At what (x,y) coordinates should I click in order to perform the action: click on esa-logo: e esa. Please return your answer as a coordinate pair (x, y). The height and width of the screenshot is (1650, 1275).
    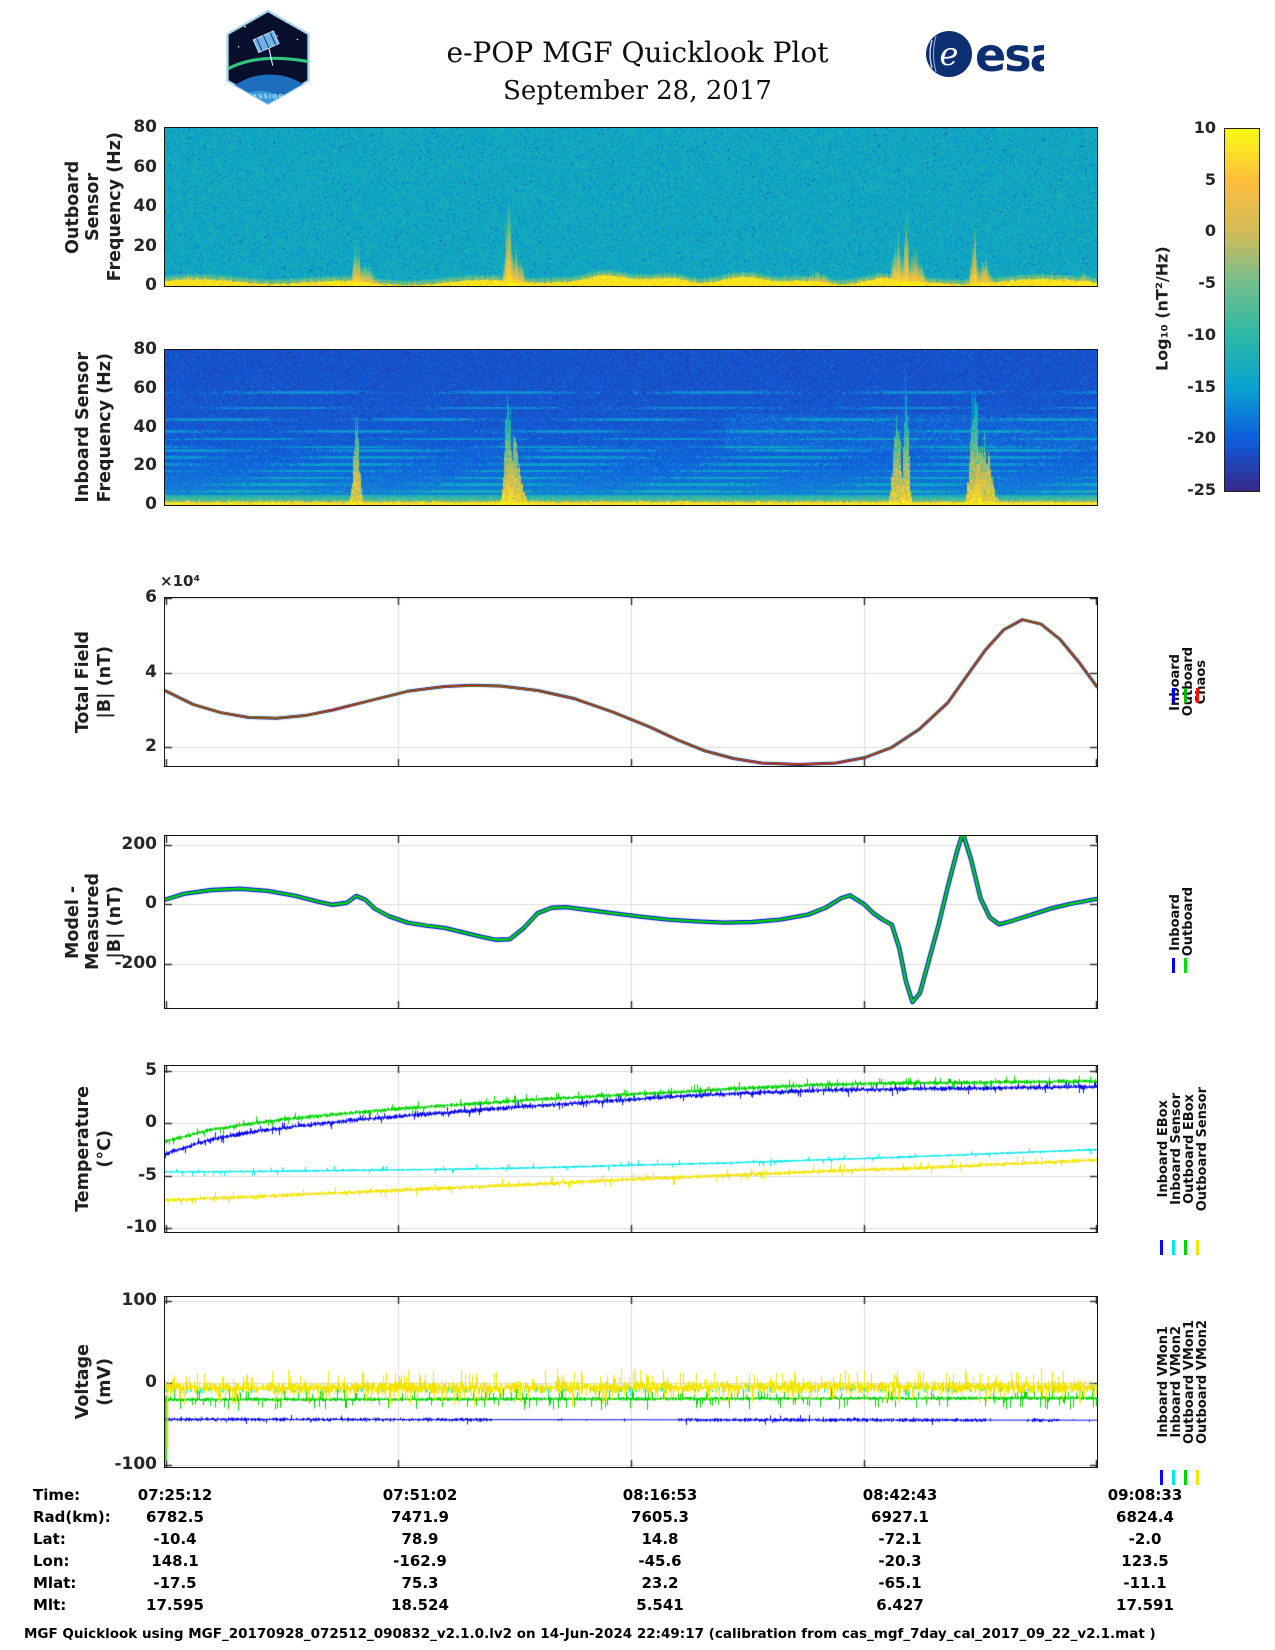
    Looking at the image, I should click on (985, 55).